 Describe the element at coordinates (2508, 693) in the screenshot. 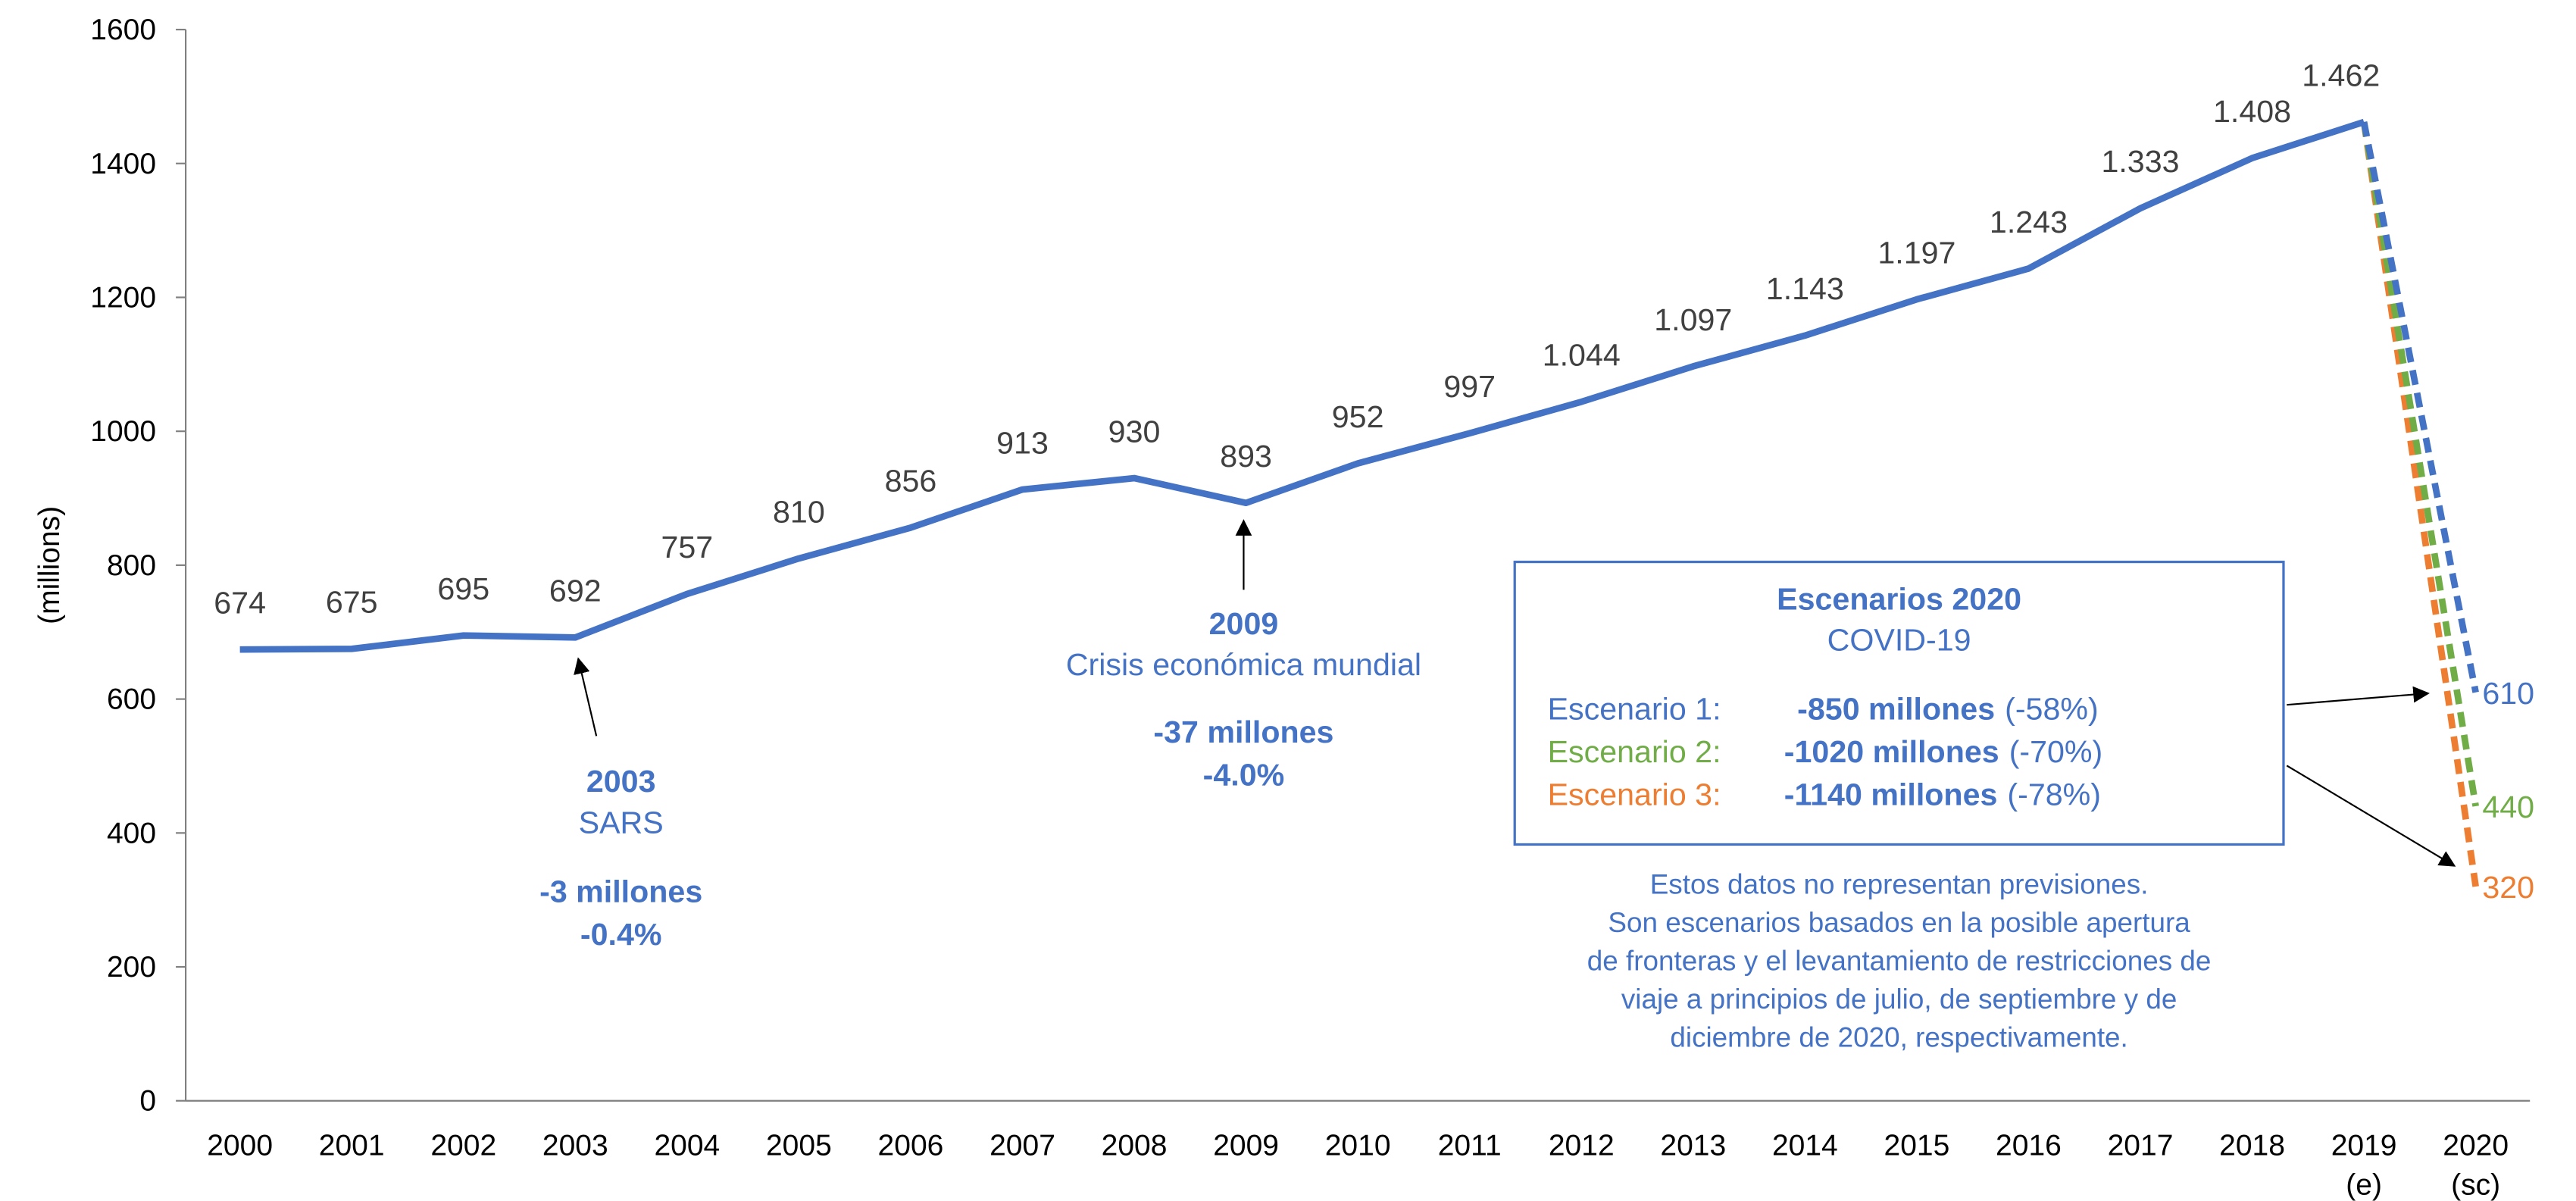

I see `data-label: 610` at that location.